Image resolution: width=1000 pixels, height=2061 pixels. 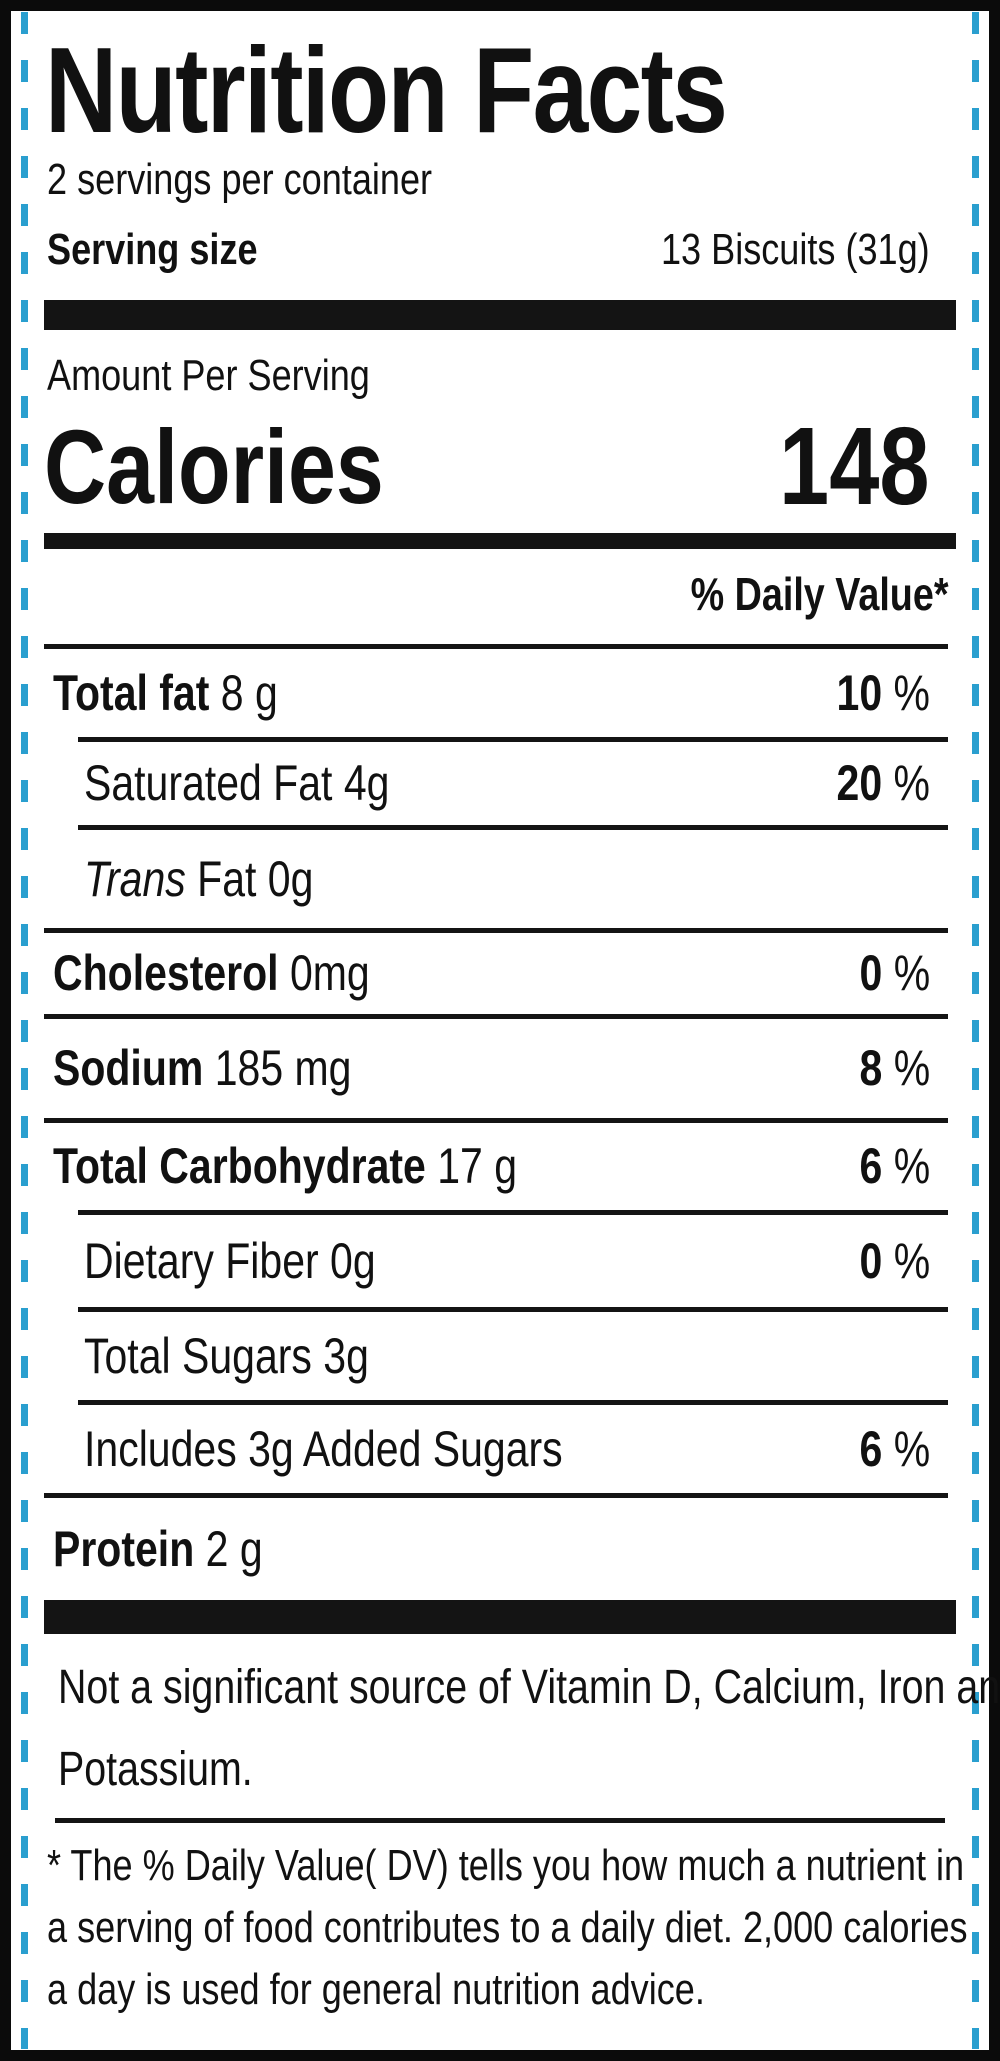 I want to click on left-dashed-border, so click(x=24, y=1030).